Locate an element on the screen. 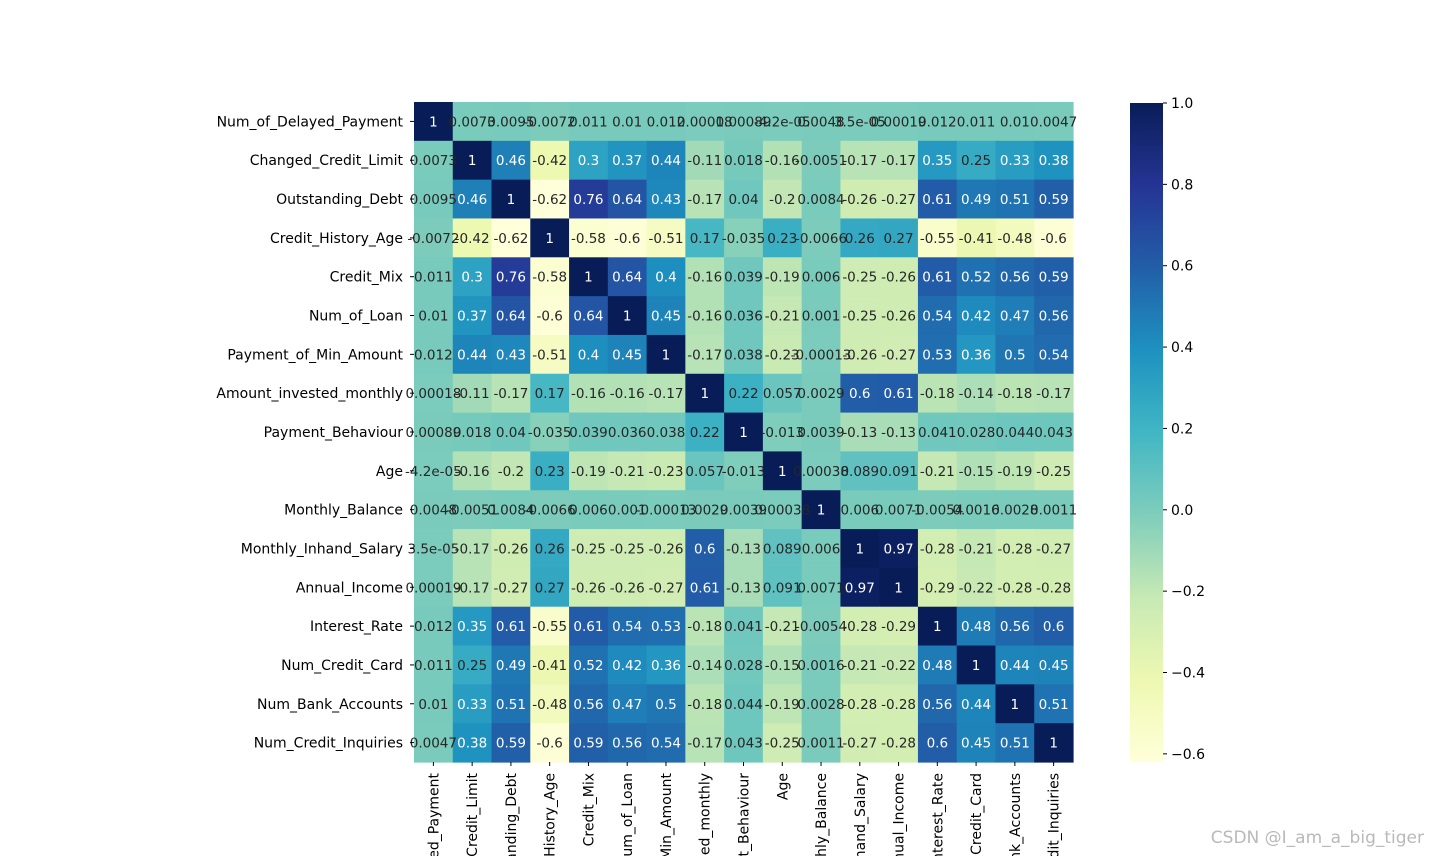 Image resolution: width=1440 pixels, height=856 pixels. cell-value-label: 0.0048 is located at coordinates (433, 511).